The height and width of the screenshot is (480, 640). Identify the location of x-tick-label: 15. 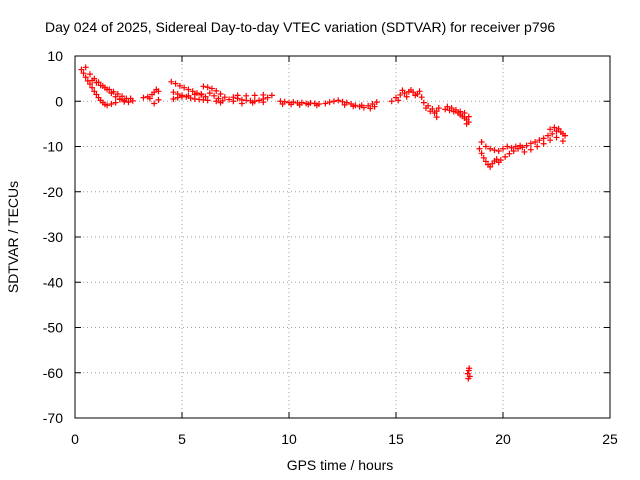
(396, 439).